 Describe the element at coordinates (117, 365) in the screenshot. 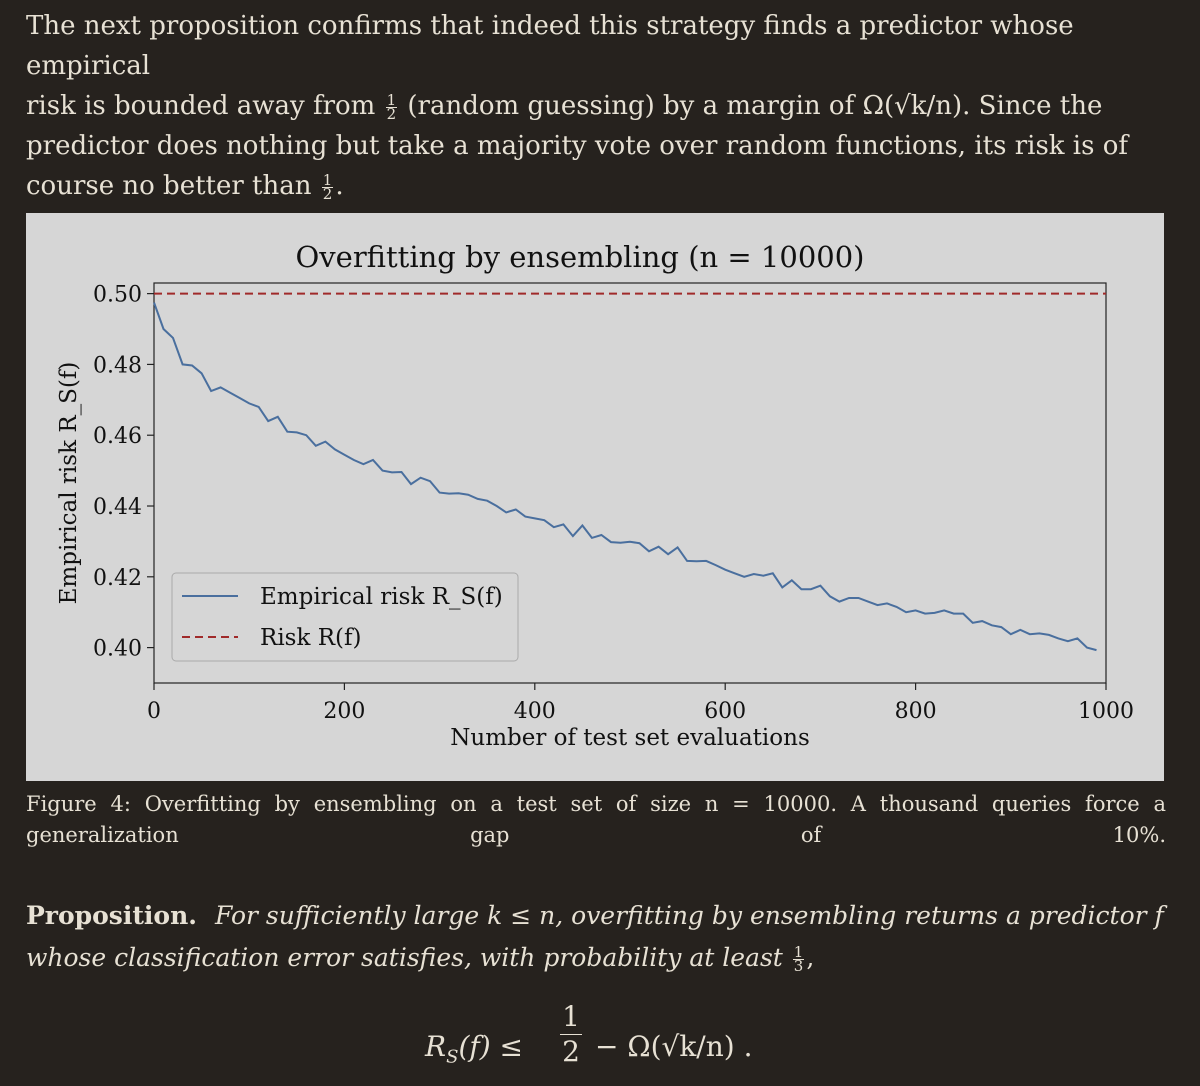

I see `y-tick-label: 0.48` at that location.